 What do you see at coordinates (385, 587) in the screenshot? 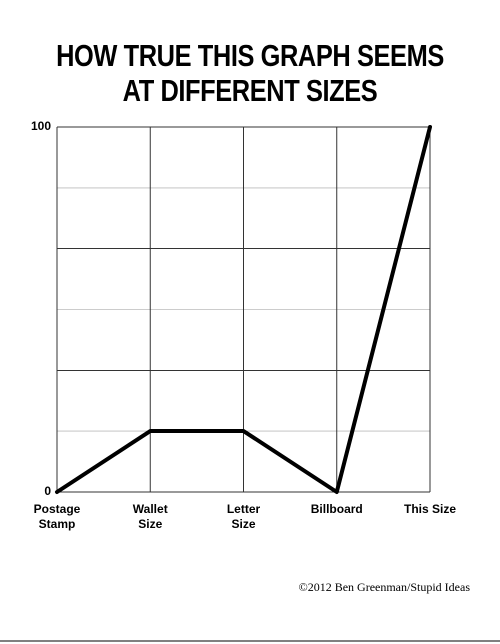
I see `credit: ©2012 Ben Greenman/Stupid Ideas` at bounding box center [385, 587].